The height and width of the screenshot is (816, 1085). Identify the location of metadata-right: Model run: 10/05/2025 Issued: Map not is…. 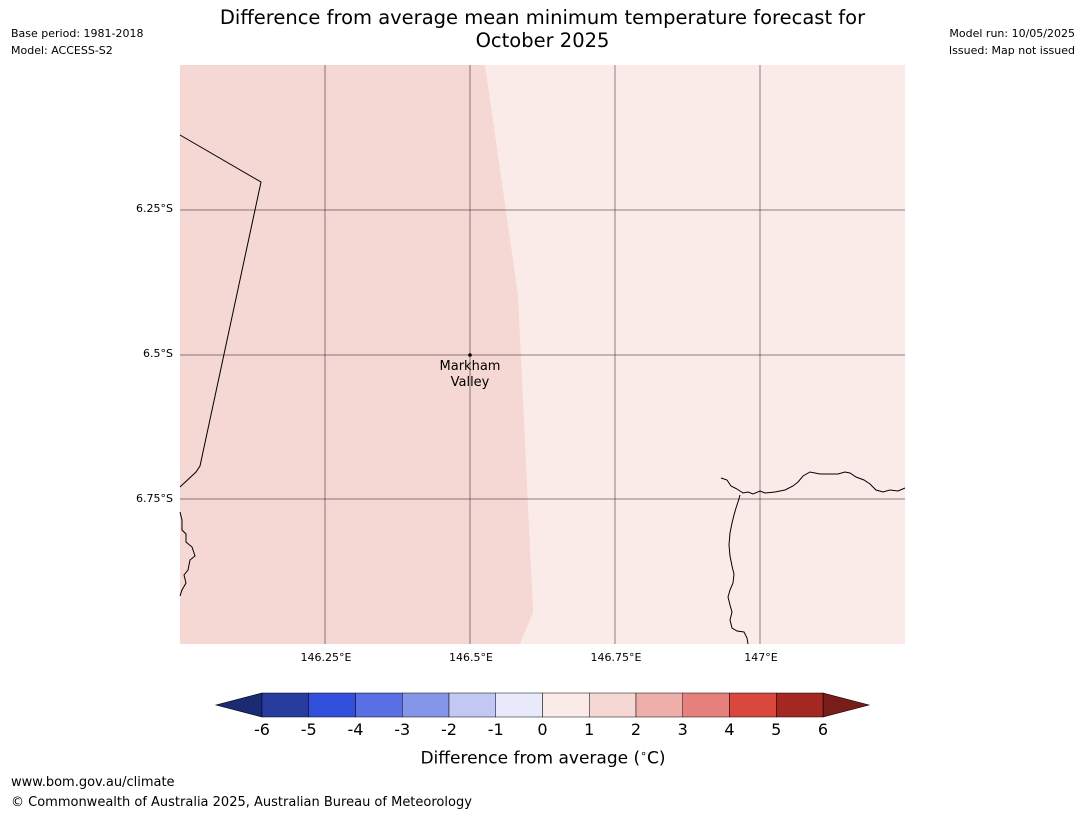
(1012, 42).